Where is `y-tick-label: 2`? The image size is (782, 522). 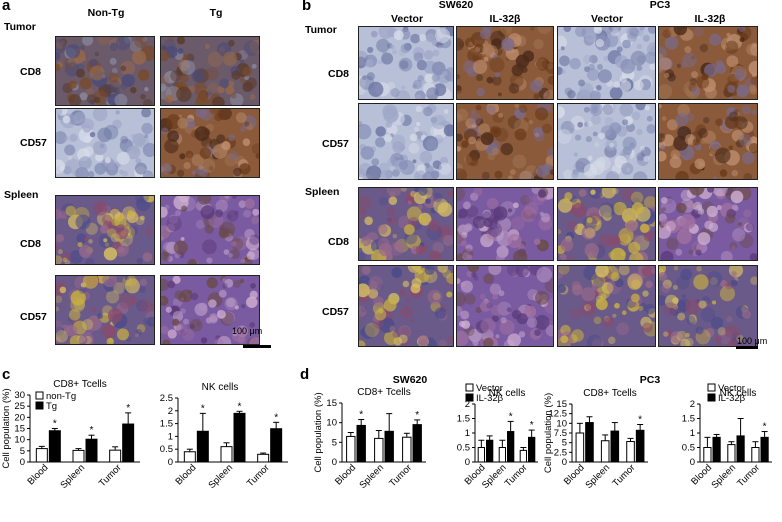 y-tick-label: 2 is located at coordinates (692, 404).